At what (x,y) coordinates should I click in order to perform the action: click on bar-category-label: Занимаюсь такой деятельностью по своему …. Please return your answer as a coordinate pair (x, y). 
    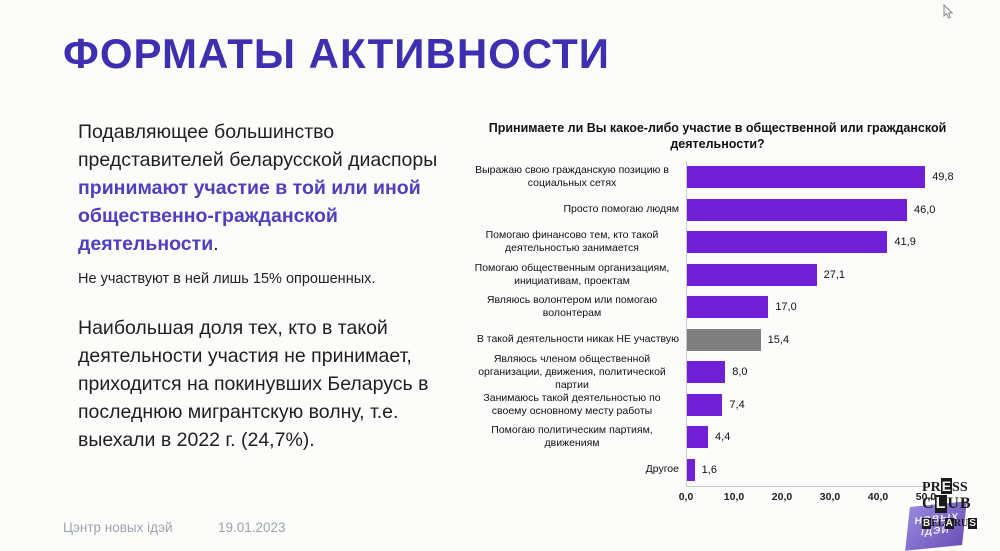
    Looking at the image, I should click on (575, 405).